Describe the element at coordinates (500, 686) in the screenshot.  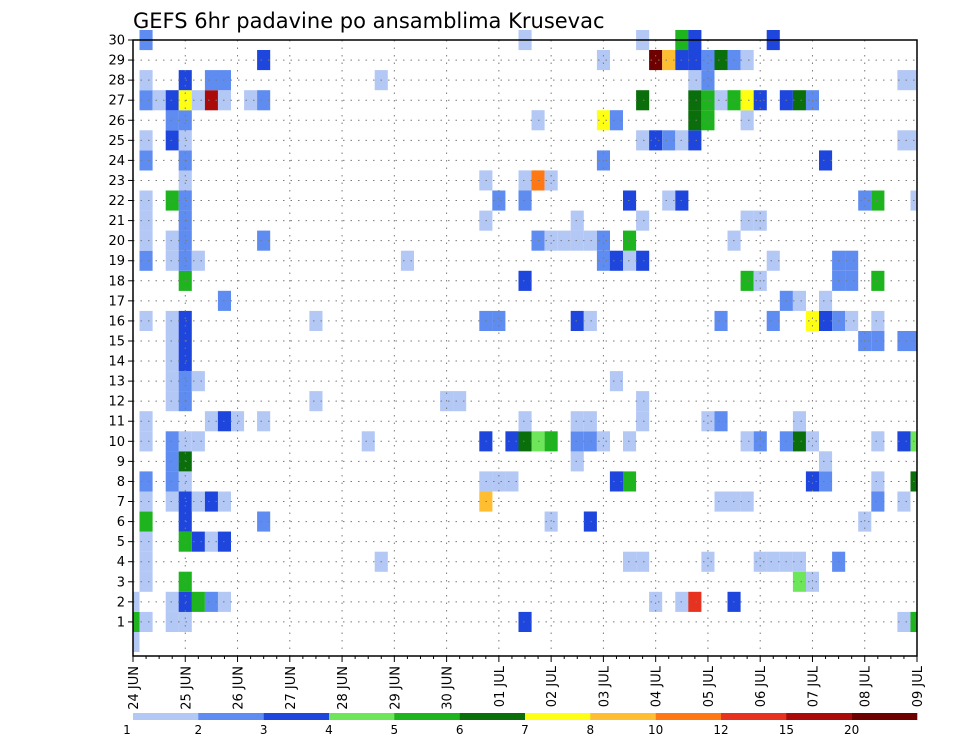
I see `x-tick-label: 01 JUL` at that location.